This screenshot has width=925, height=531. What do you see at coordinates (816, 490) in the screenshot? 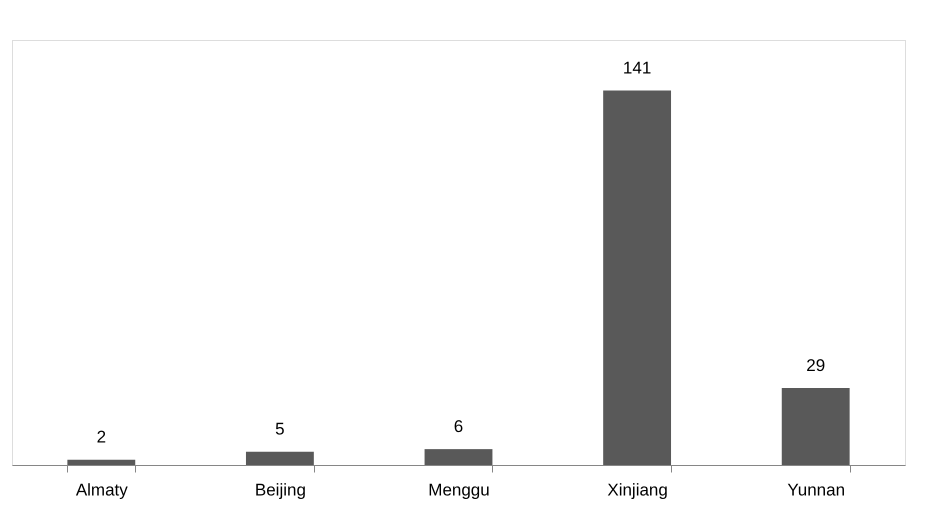
I see `x-tick-label: Yunnan` at bounding box center [816, 490].